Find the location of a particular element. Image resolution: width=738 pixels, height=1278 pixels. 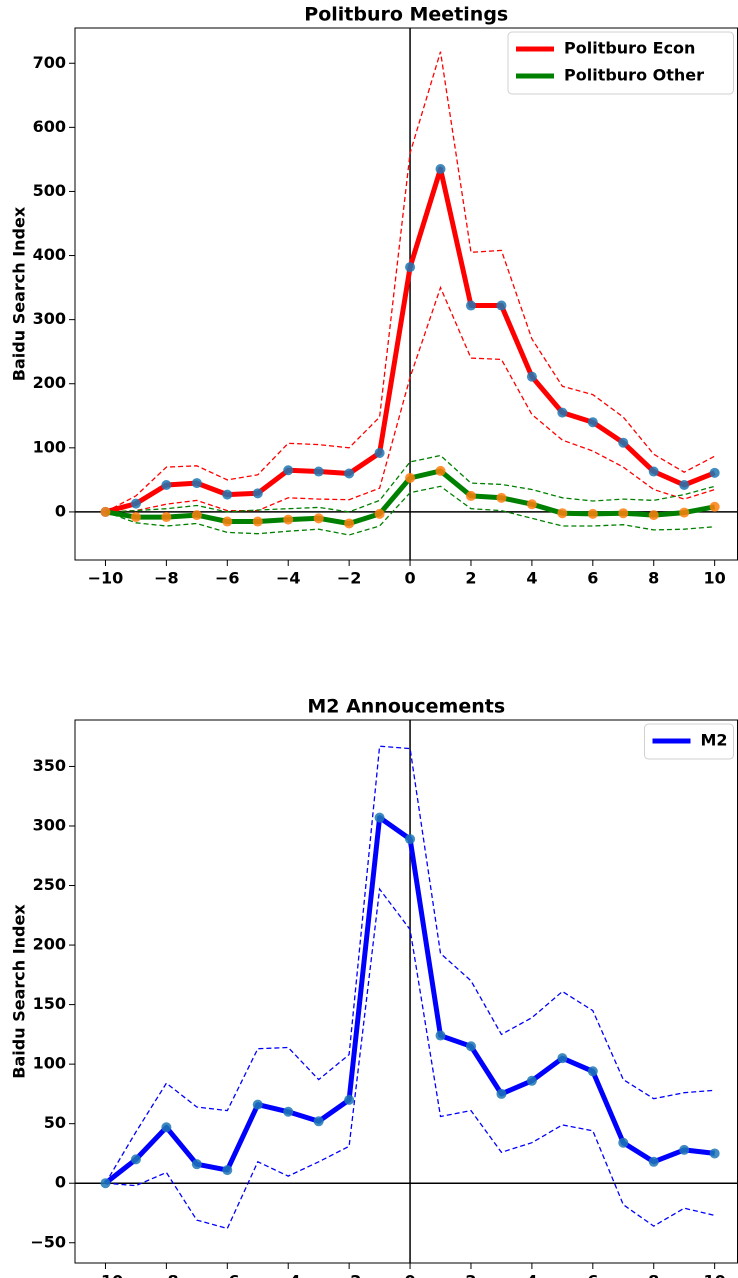

chart-title: M2 Annoucements is located at coordinates (406, 707).